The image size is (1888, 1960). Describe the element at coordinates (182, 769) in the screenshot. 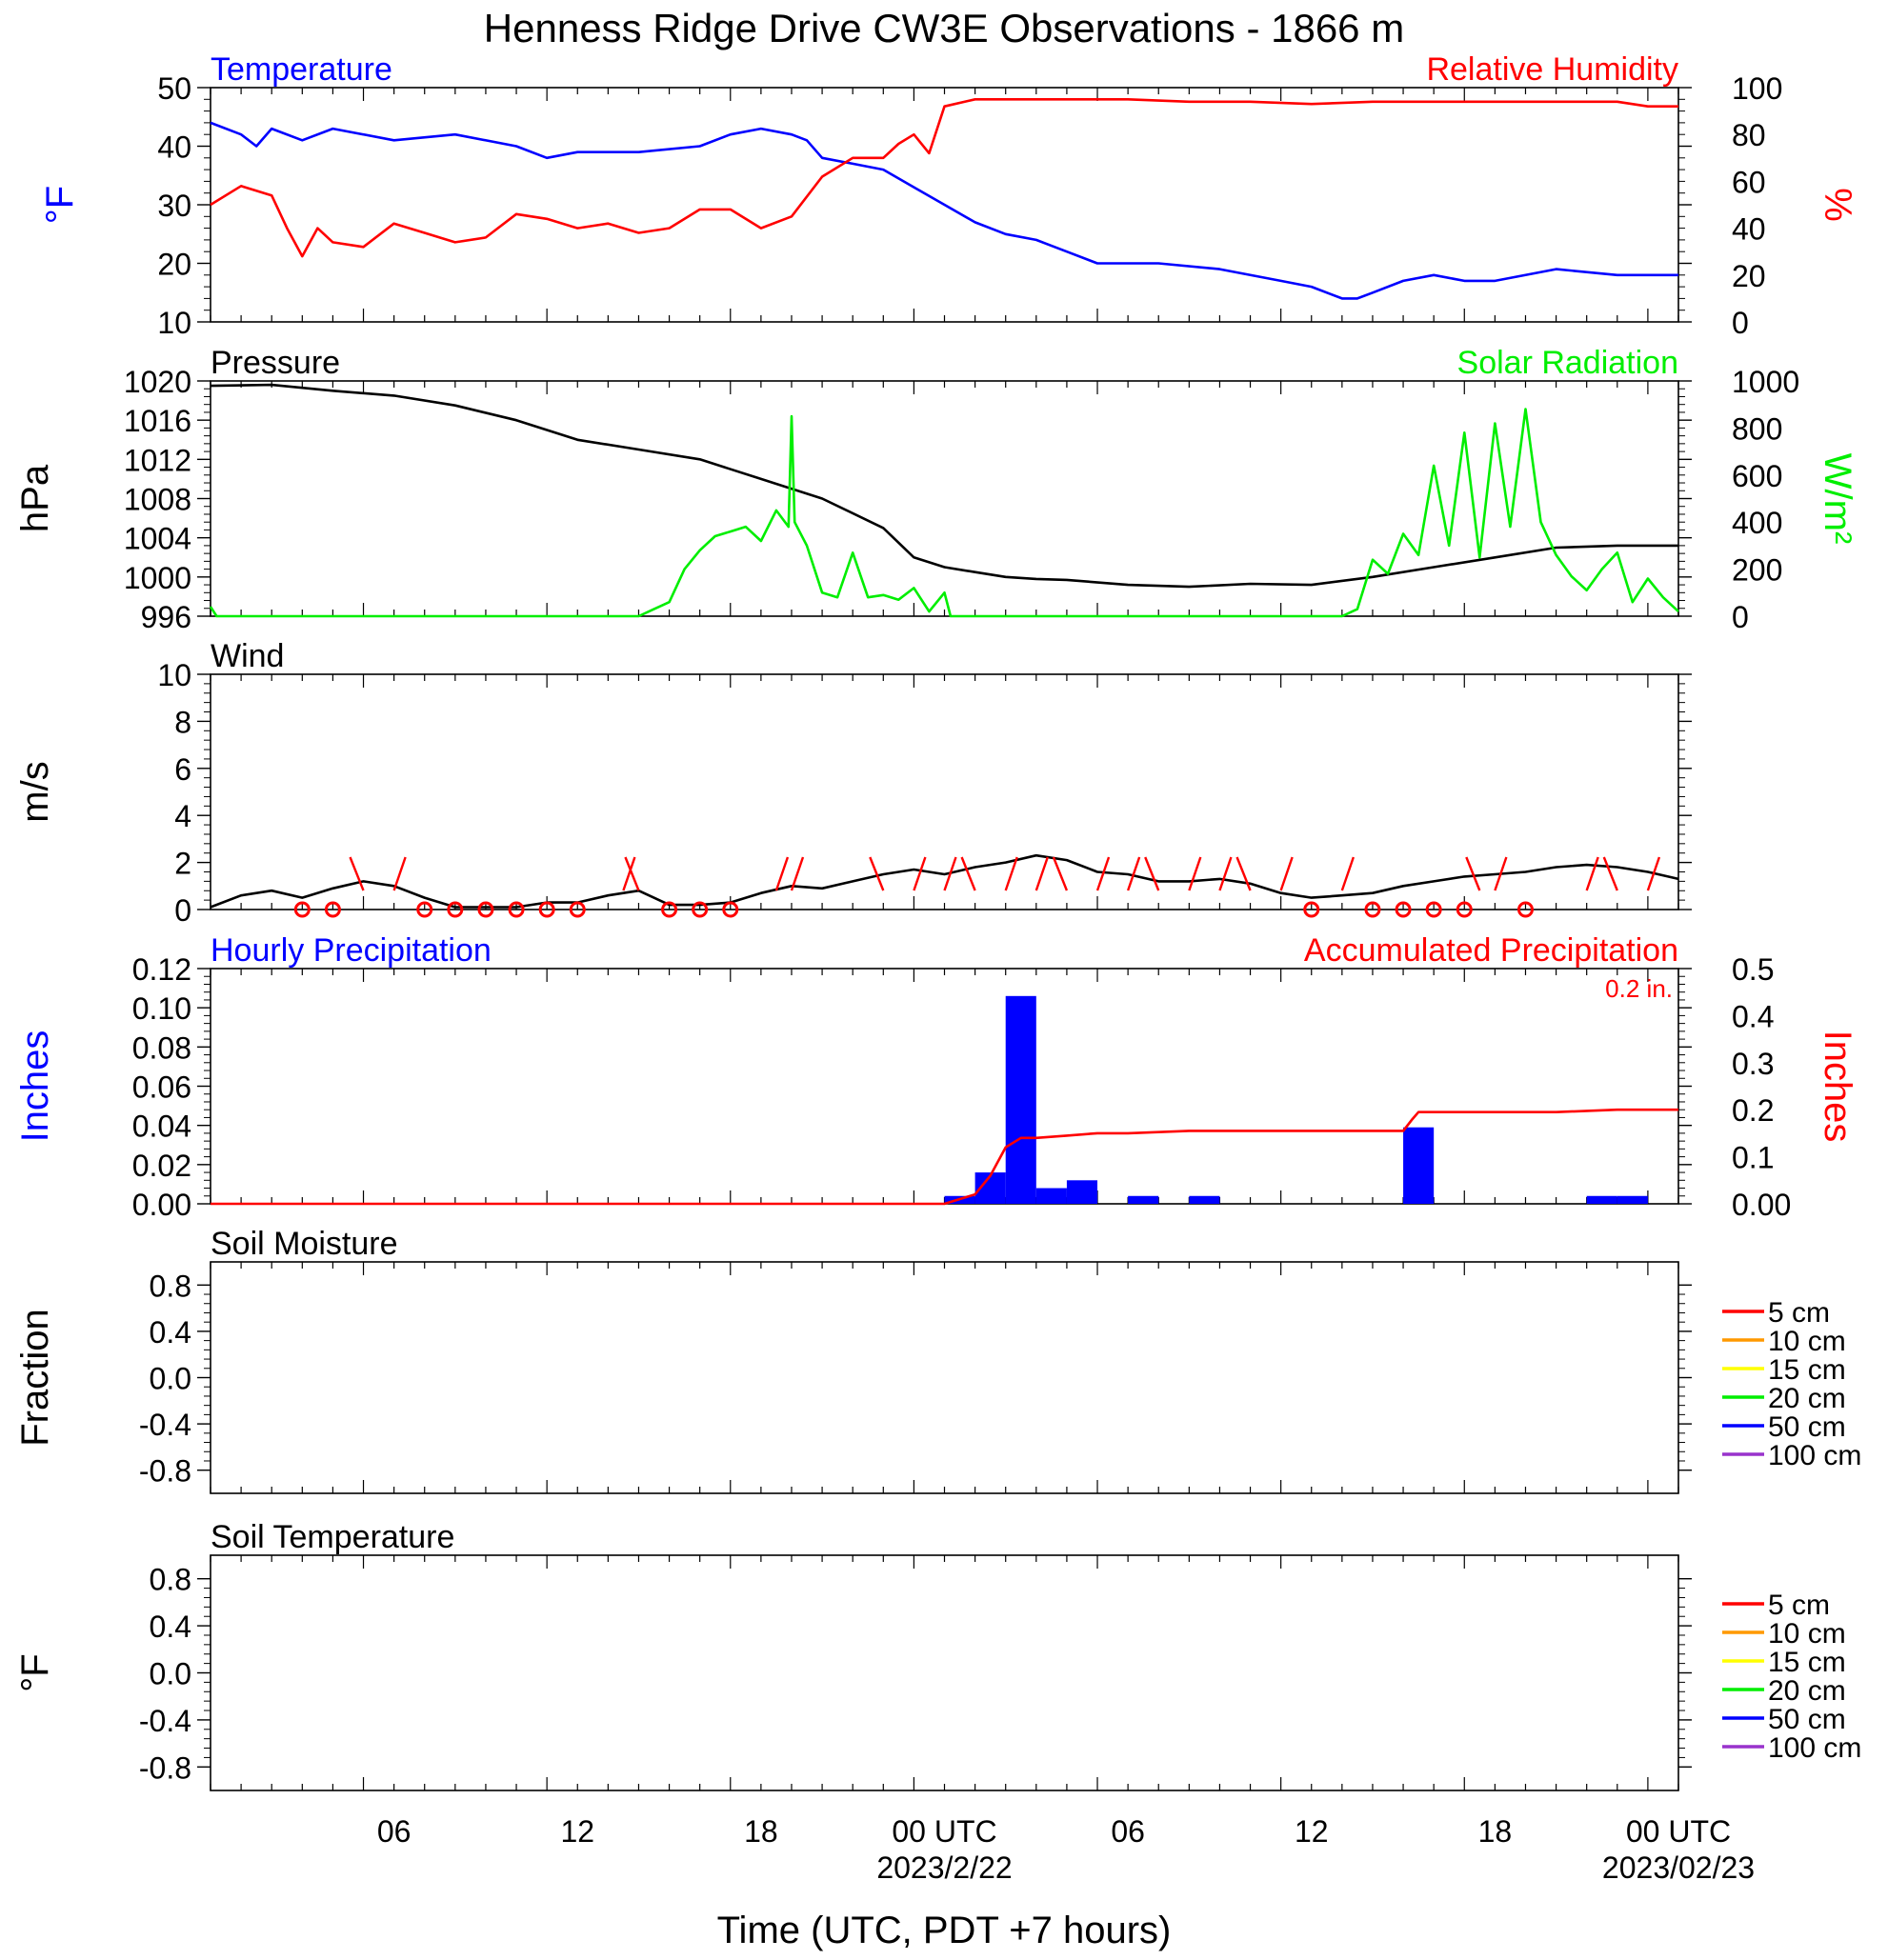

I see `y-tick-label-left: 6` at that location.